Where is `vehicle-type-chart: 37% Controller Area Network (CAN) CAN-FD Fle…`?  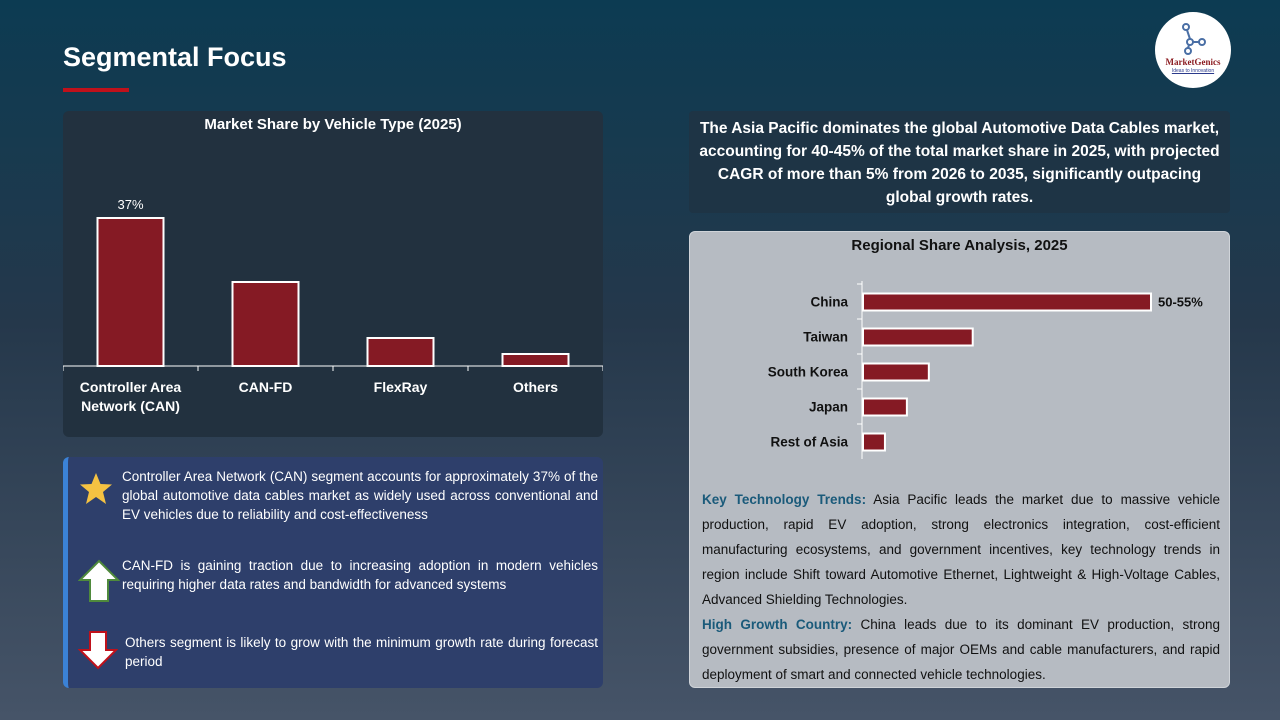 vehicle-type-chart: 37% Controller Area Network (CAN) CAN-FD Fle… is located at coordinates (333, 305).